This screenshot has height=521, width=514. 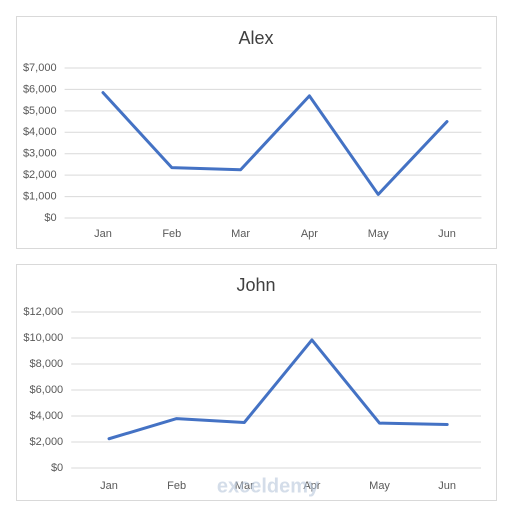 What do you see at coordinates (43, 312) in the screenshot?
I see `y-tick-label: $12,000` at bounding box center [43, 312].